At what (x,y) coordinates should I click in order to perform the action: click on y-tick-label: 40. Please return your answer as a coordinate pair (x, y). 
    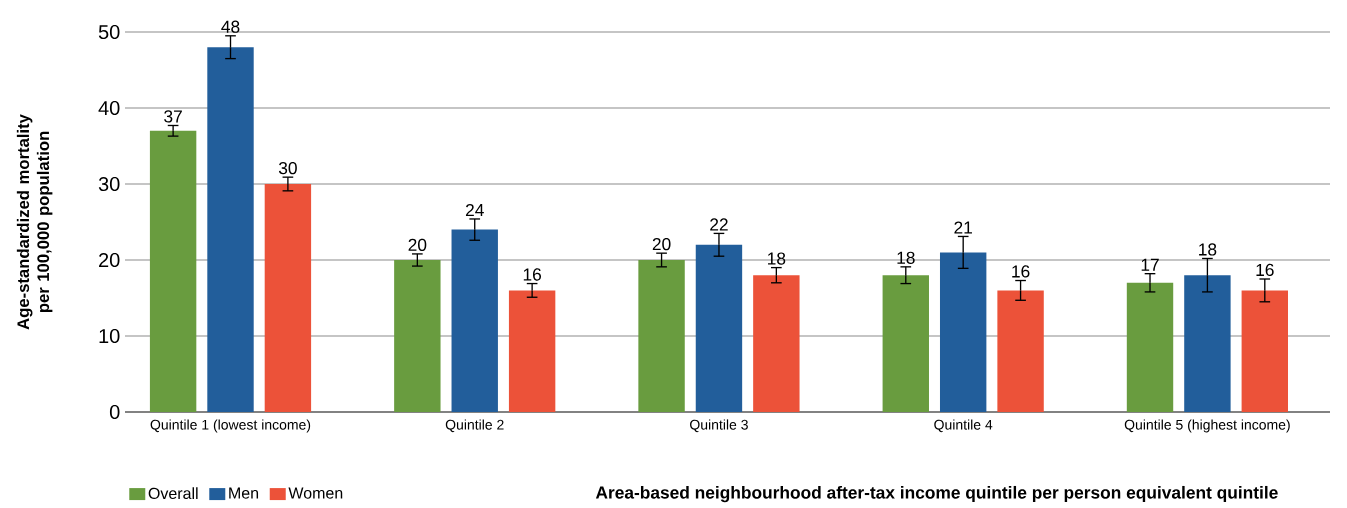
    Looking at the image, I should click on (109, 108).